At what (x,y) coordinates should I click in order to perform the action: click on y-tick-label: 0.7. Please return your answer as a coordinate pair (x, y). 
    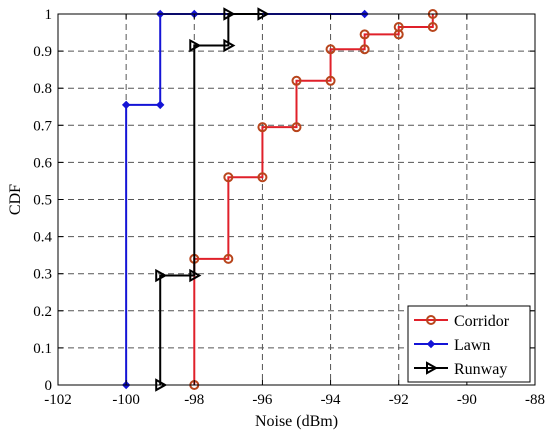
    Looking at the image, I should click on (42, 126).